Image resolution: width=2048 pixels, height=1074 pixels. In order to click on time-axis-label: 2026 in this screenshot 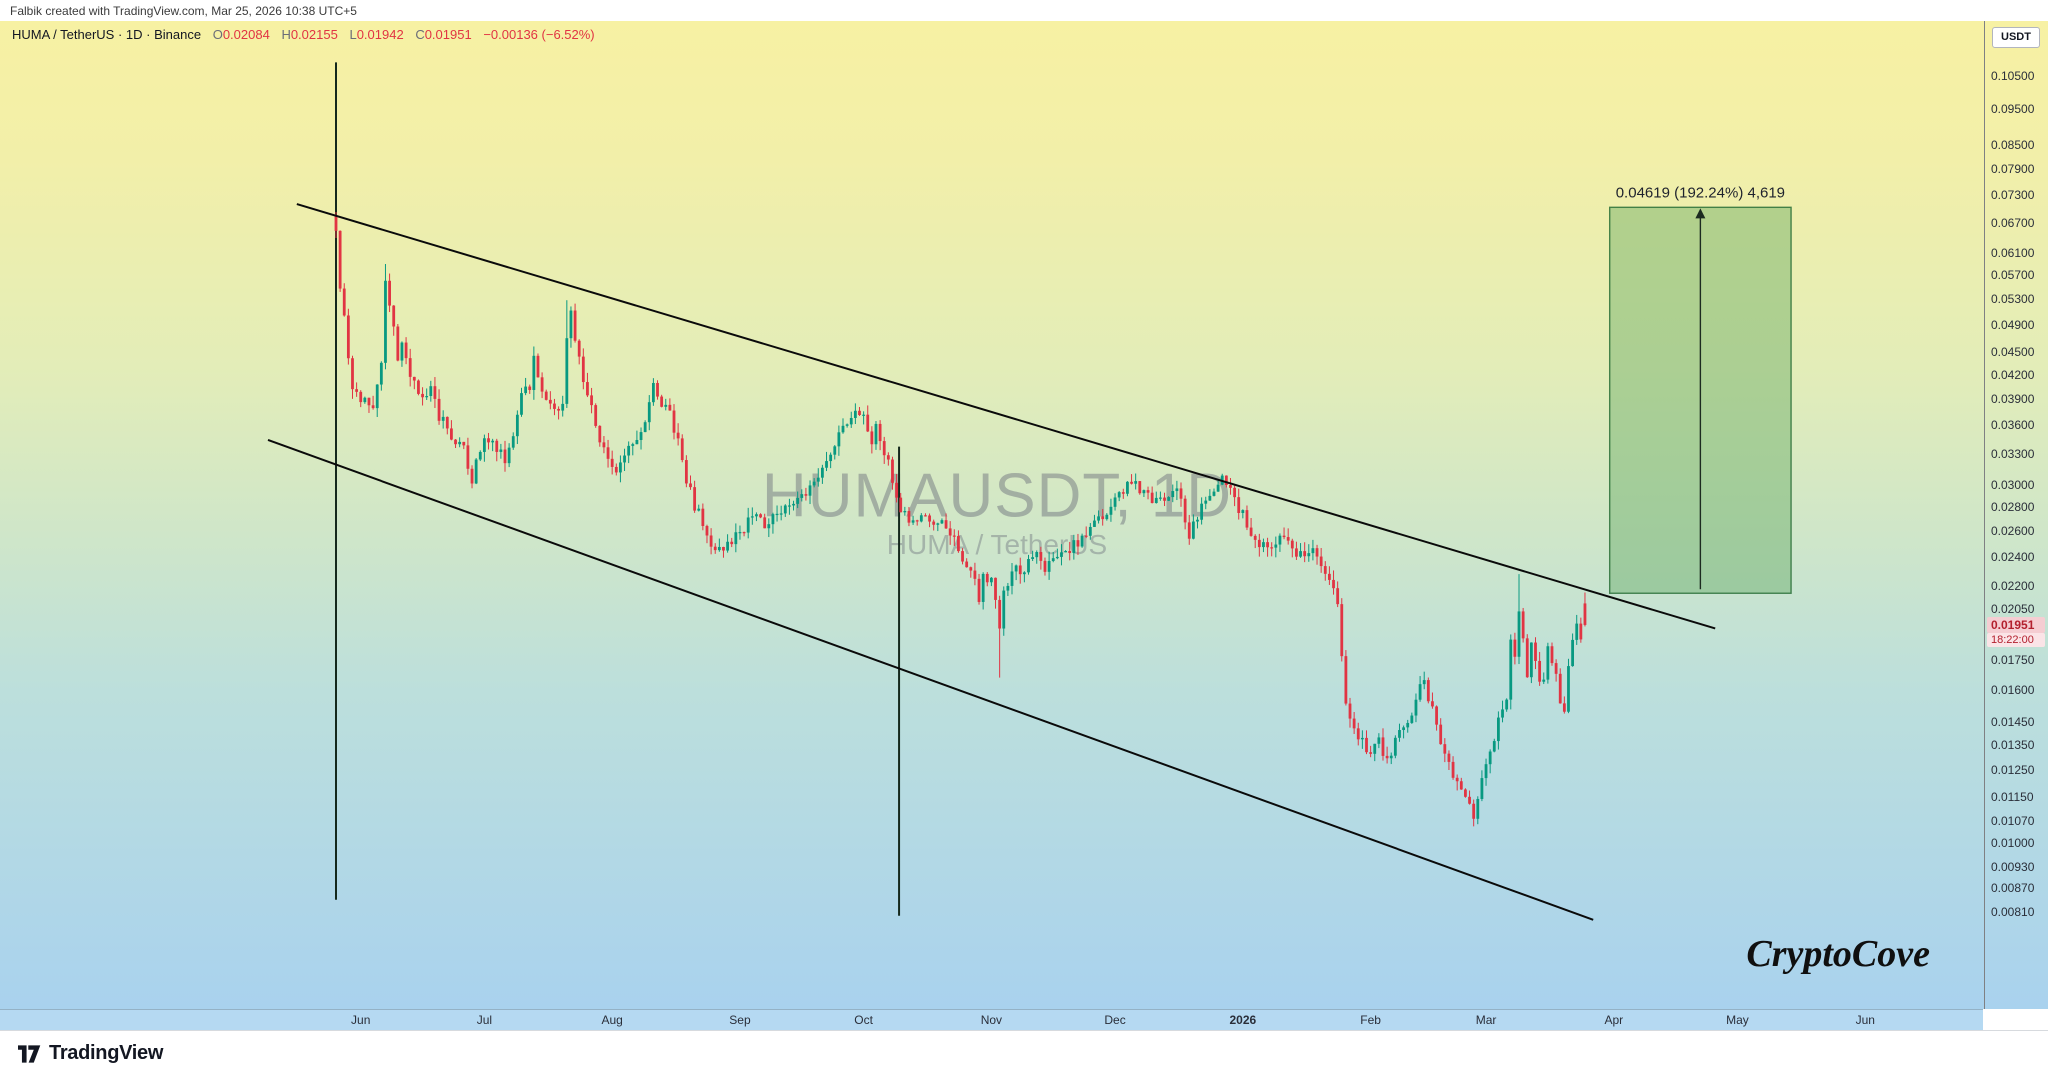, I will do `click(1243, 1020)`.